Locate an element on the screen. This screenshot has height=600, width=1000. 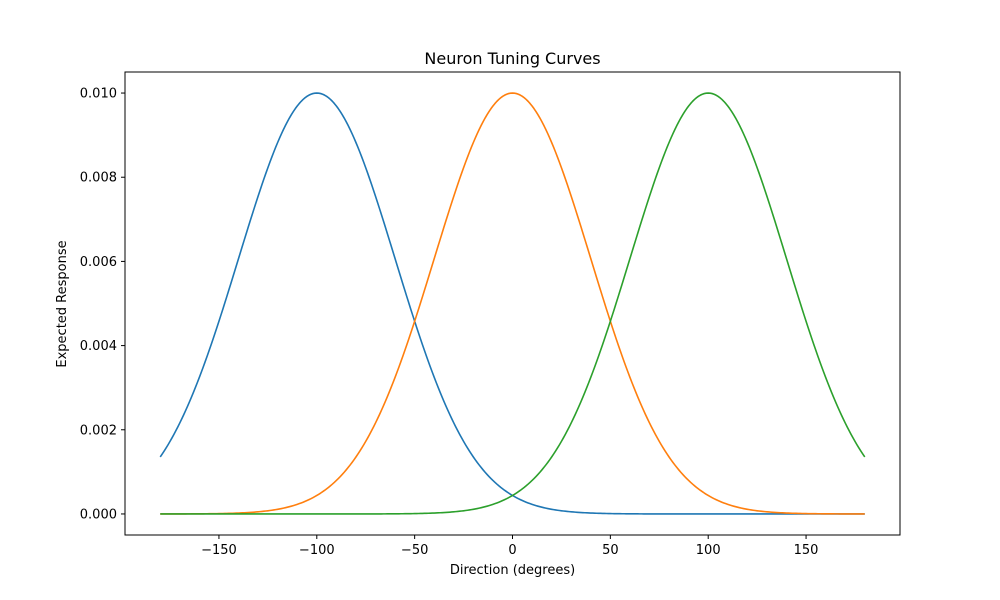
x-tick-label: 100 is located at coordinates (708, 550).